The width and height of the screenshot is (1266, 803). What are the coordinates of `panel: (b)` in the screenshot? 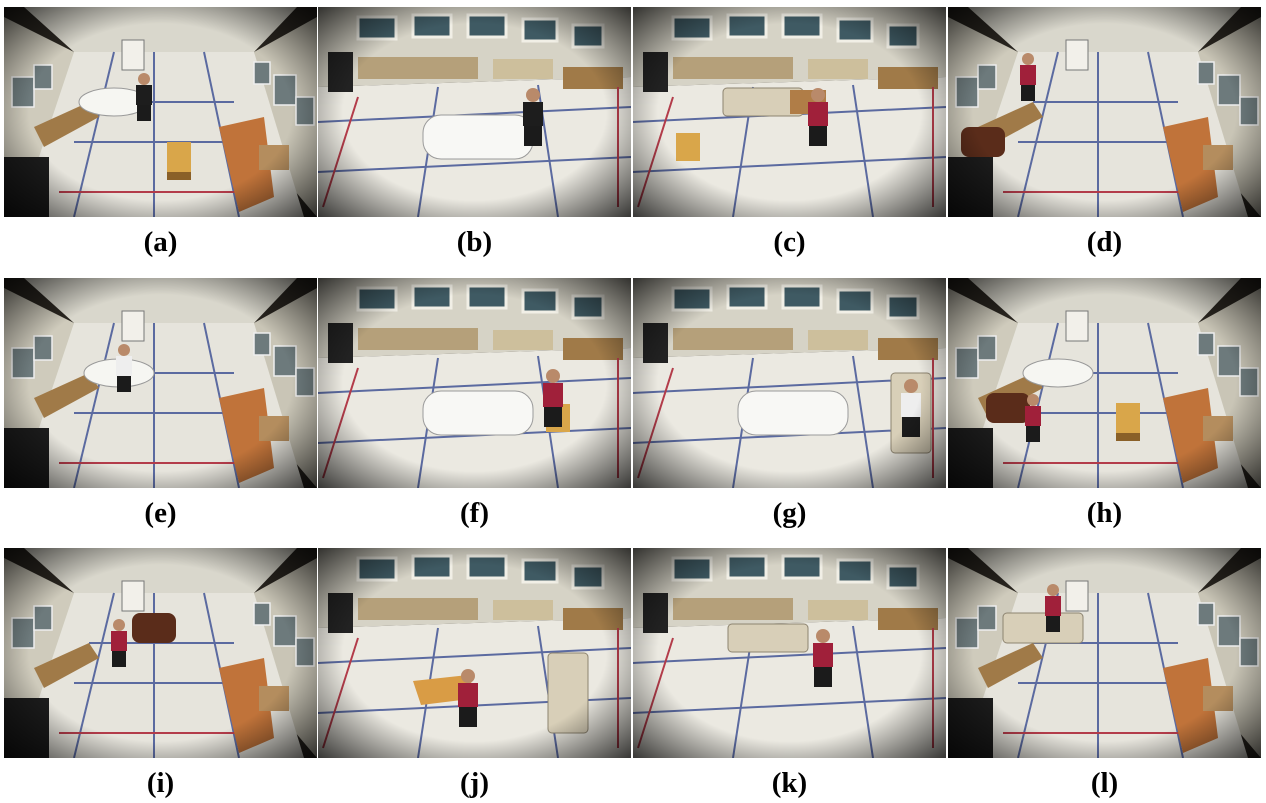 It's located at (474, 133).